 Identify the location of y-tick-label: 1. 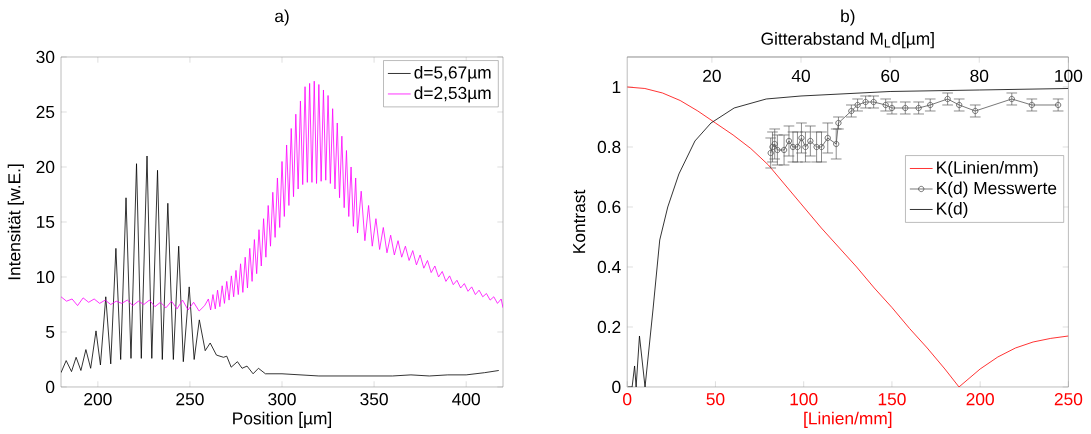
(616, 87).